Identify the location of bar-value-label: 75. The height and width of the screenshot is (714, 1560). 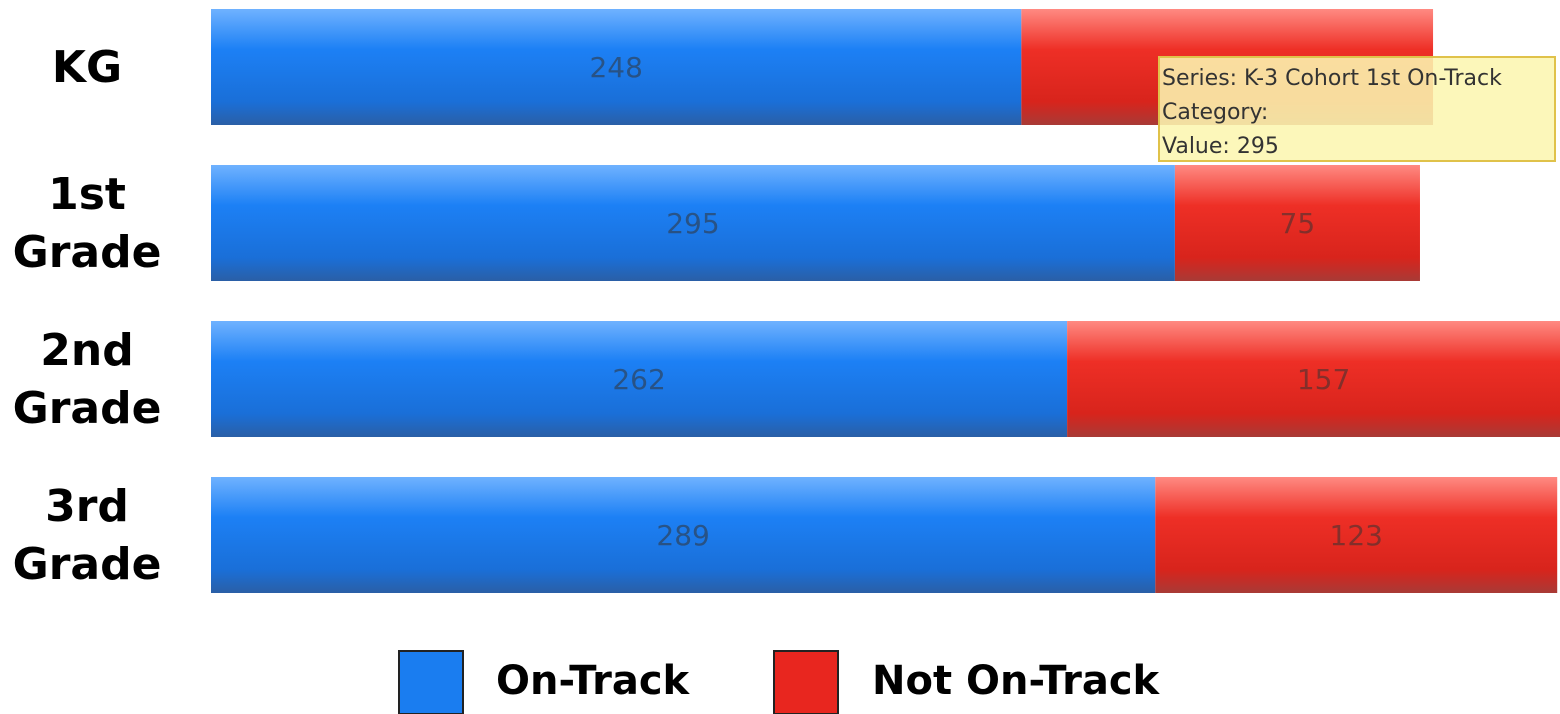
(1298, 223).